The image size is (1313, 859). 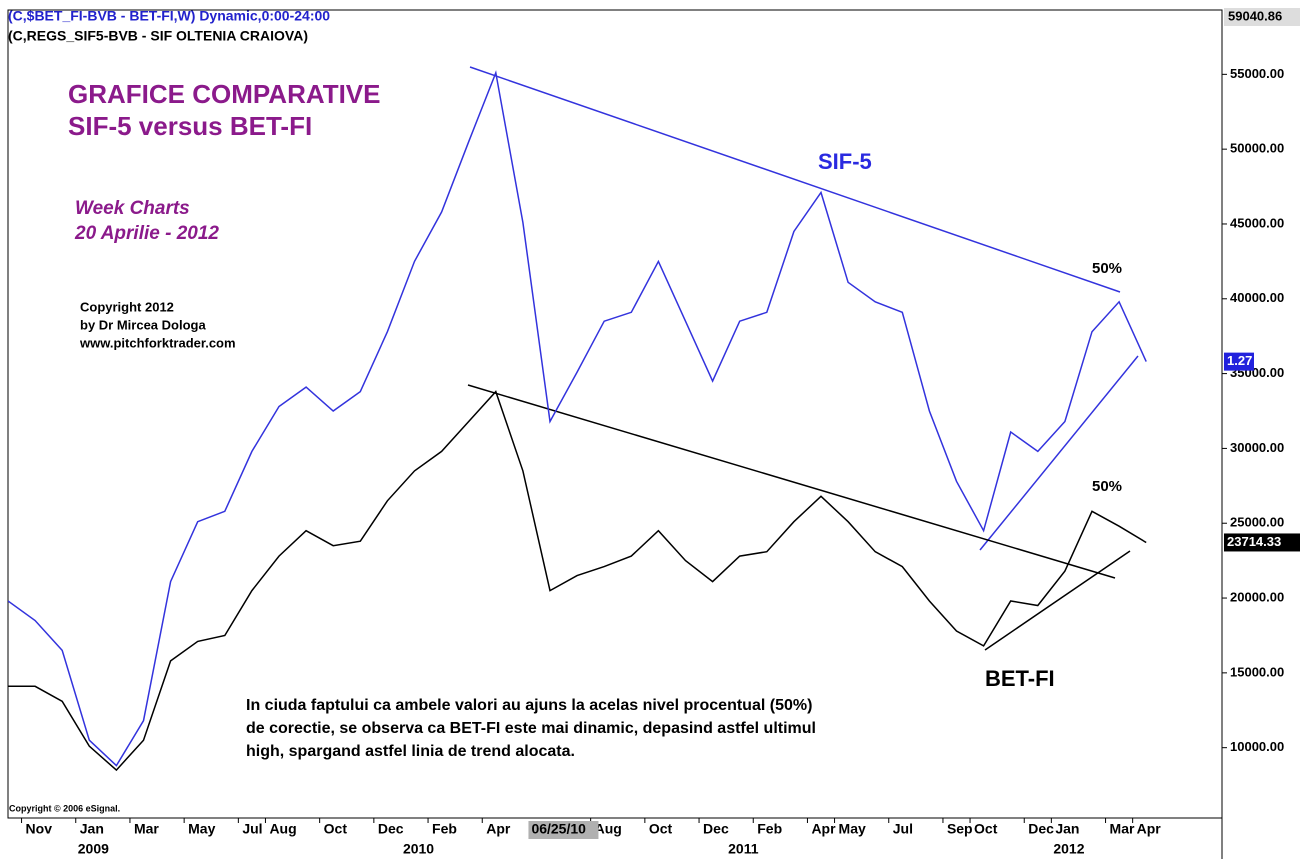 What do you see at coordinates (1257, 447) in the screenshot?
I see `y-tick-label: 30000.00` at bounding box center [1257, 447].